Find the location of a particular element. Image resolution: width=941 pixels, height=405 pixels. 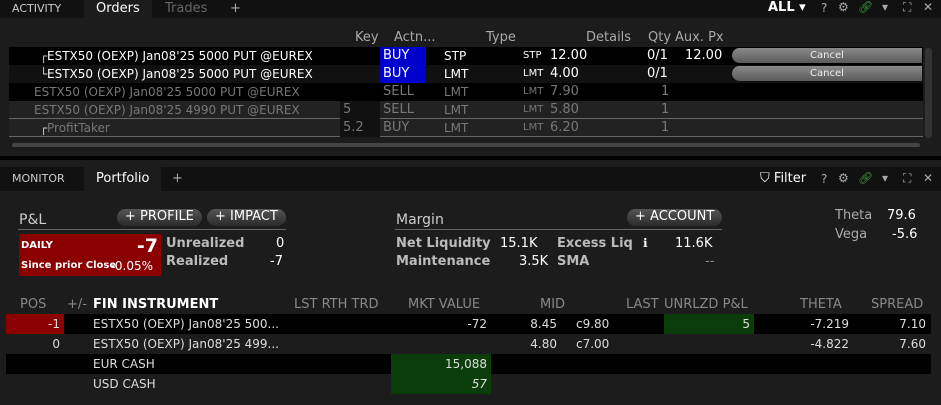

pnl-divider is located at coordinates (152, 229).